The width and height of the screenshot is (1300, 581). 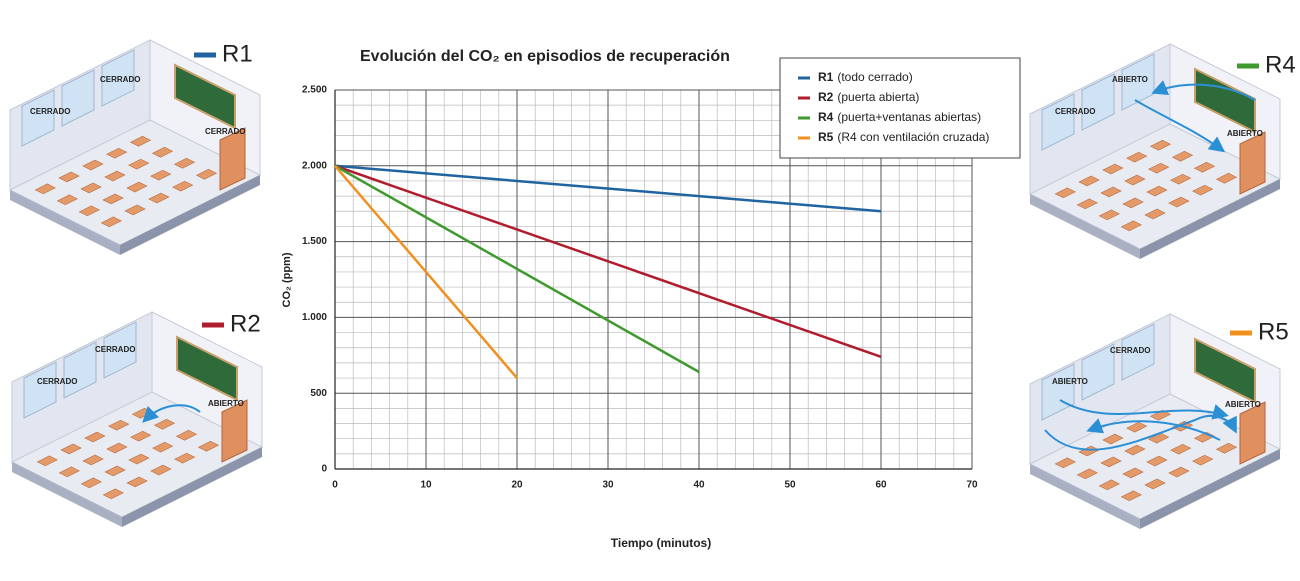 I want to click on x-tick-label: 60, so click(x=881, y=485).